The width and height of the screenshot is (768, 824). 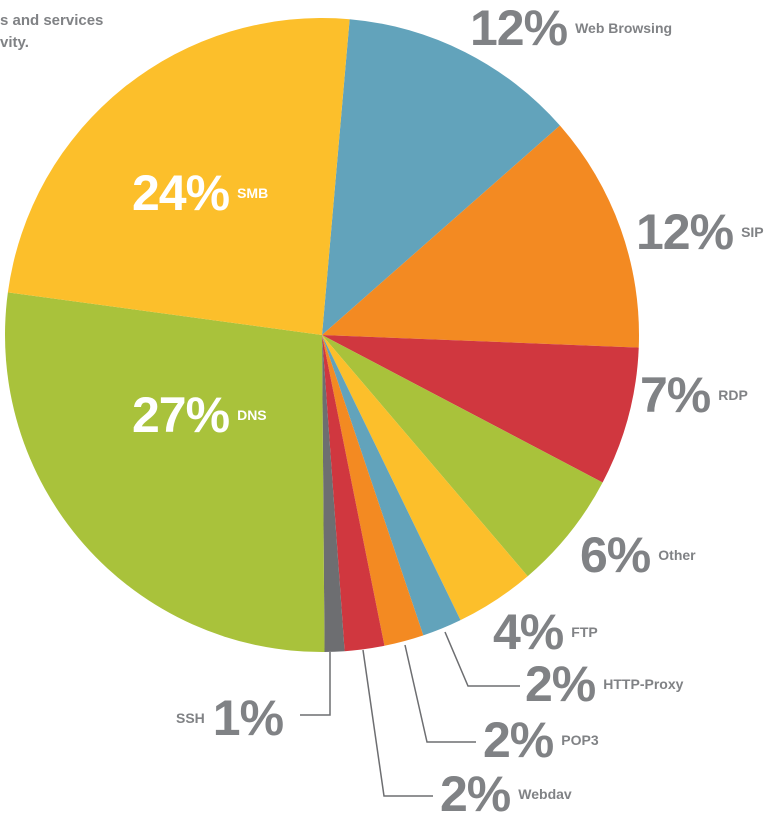 What do you see at coordinates (528, 632) in the screenshot?
I see `percent-label: 4%` at bounding box center [528, 632].